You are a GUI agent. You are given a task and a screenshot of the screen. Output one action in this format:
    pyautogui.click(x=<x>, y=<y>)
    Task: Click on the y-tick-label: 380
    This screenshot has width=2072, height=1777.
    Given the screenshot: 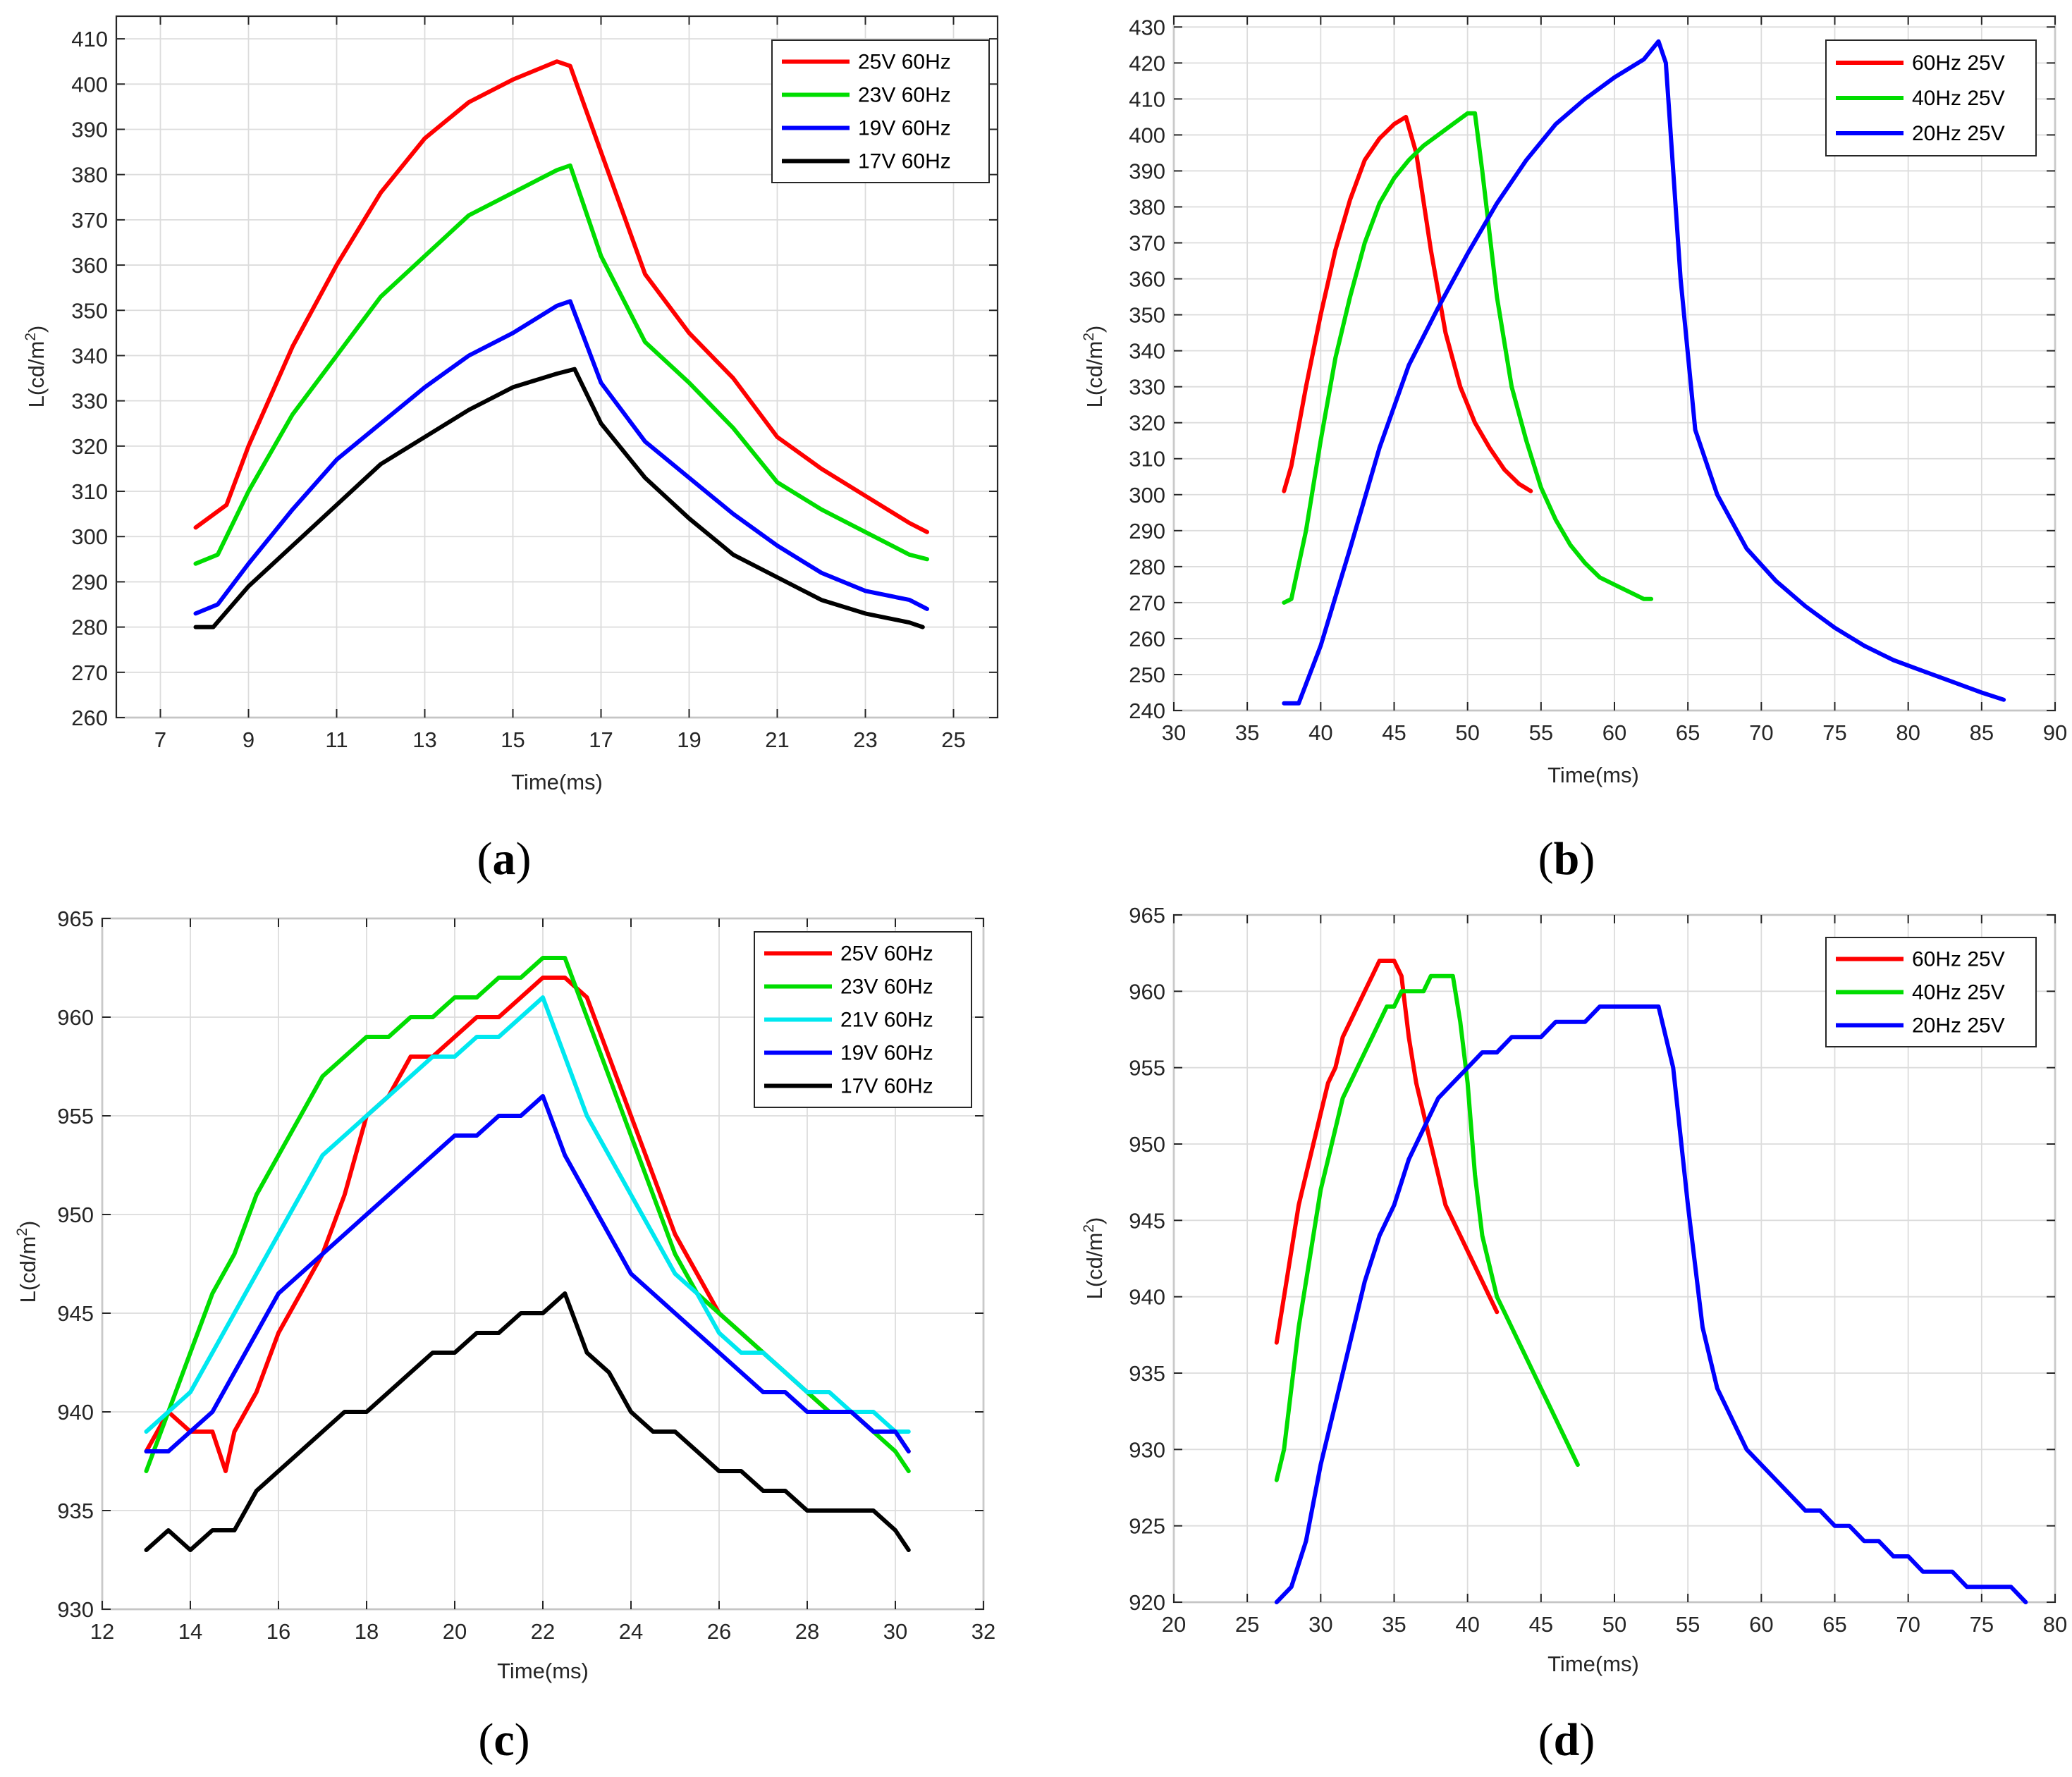 What is the action you would take?
    pyautogui.click(x=89, y=175)
    